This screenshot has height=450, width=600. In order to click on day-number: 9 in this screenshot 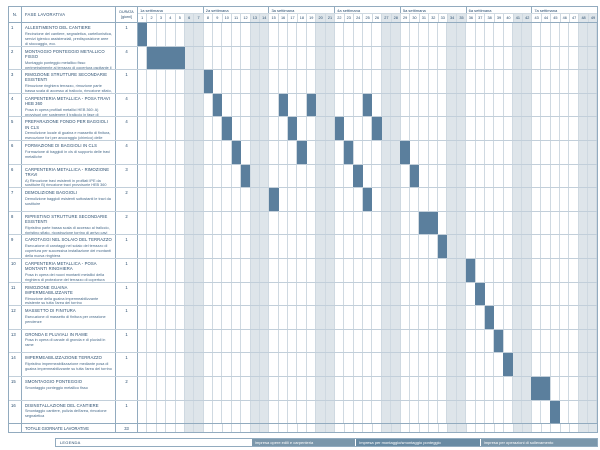, I will do `click(218, 18)`.